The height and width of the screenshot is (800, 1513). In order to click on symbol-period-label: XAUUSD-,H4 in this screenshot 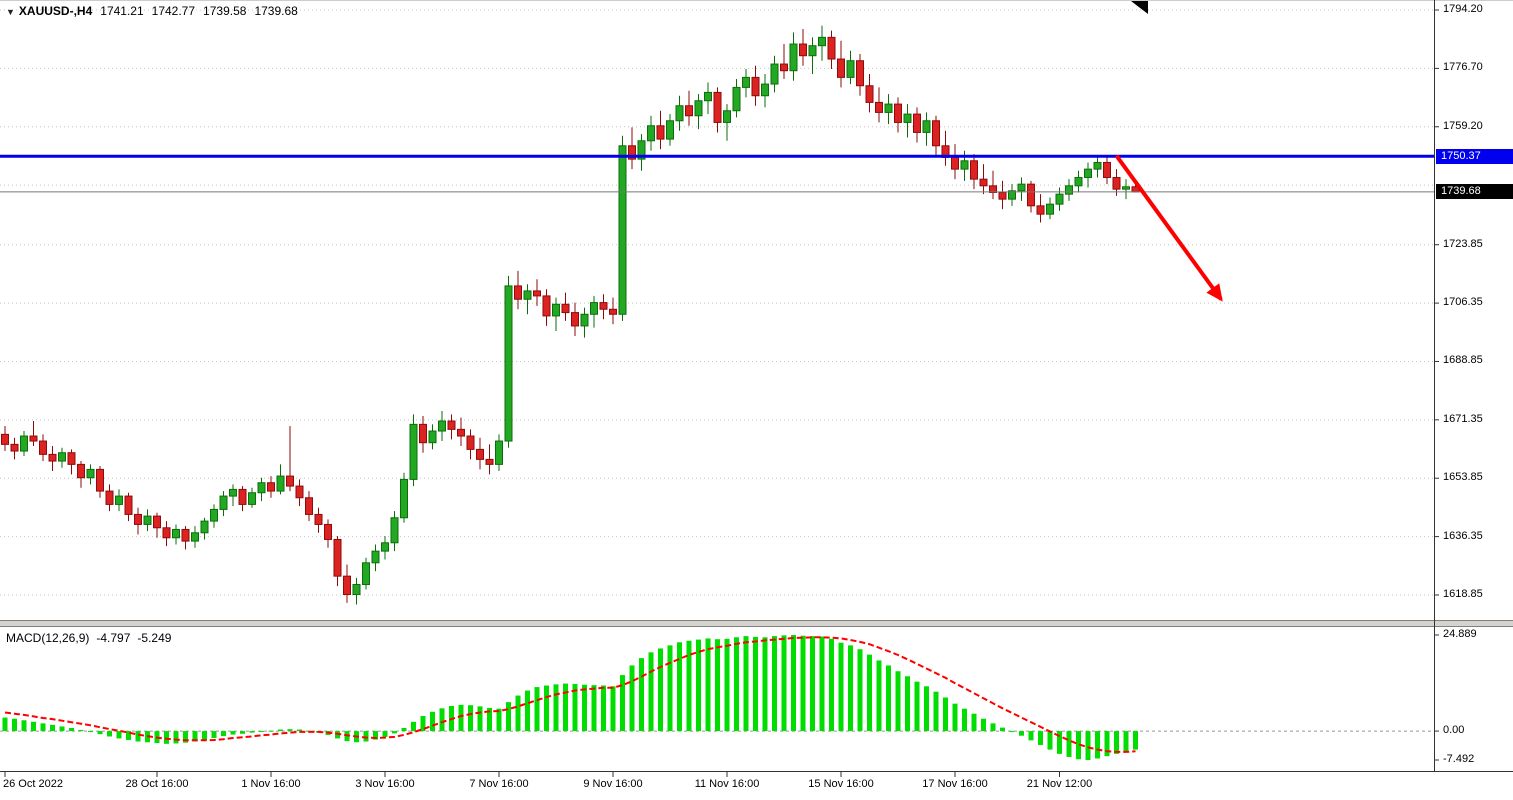, I will do `click(55, 11)`.